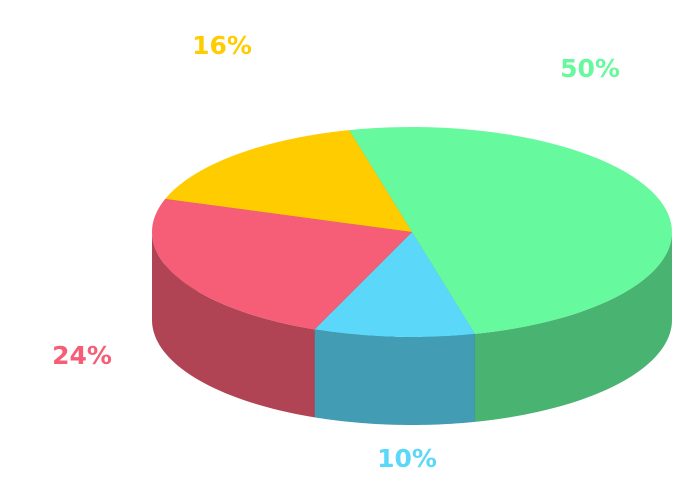  What do you see at coordinates (82, 355) in the screenshot?
I see `data-label: 24%` at bounding box center [82, 355].